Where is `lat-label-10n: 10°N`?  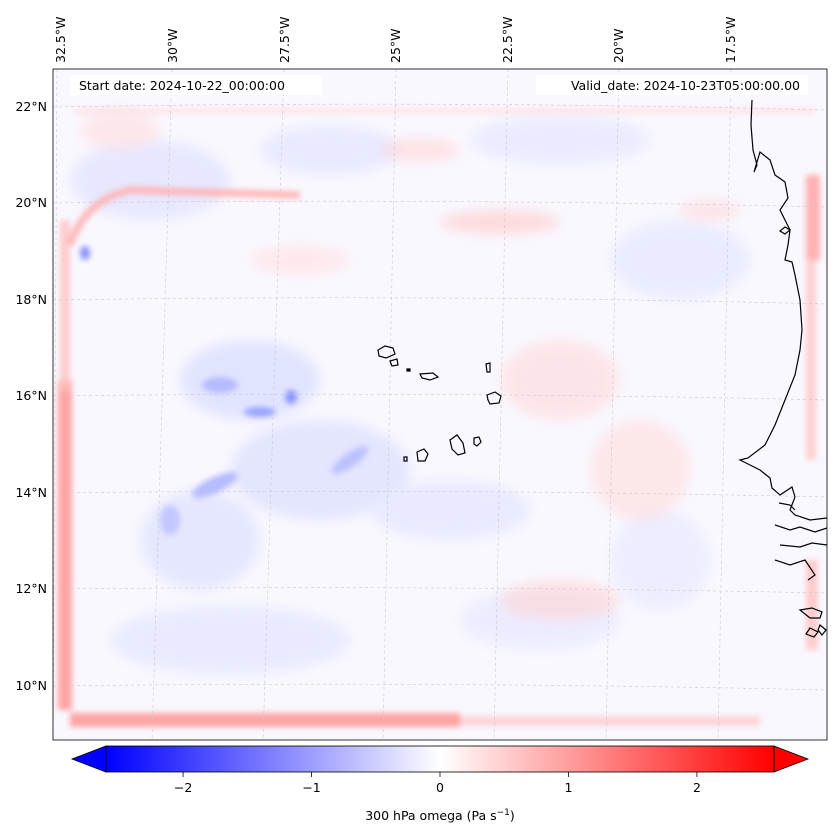 lat-label-10n: 10°N is located at coordinates (31, 685).